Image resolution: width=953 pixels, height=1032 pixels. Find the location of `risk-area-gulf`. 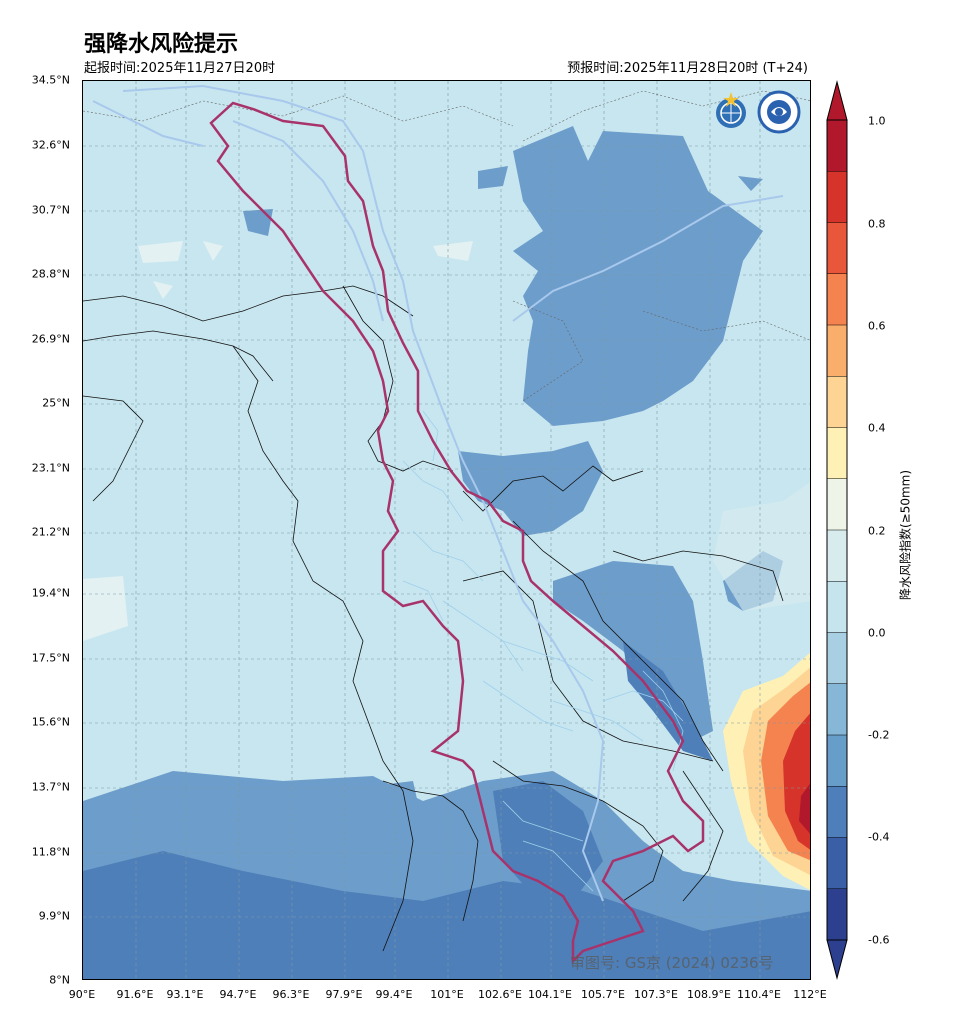

risk-area-gulf is located at coordinates (548, 841).